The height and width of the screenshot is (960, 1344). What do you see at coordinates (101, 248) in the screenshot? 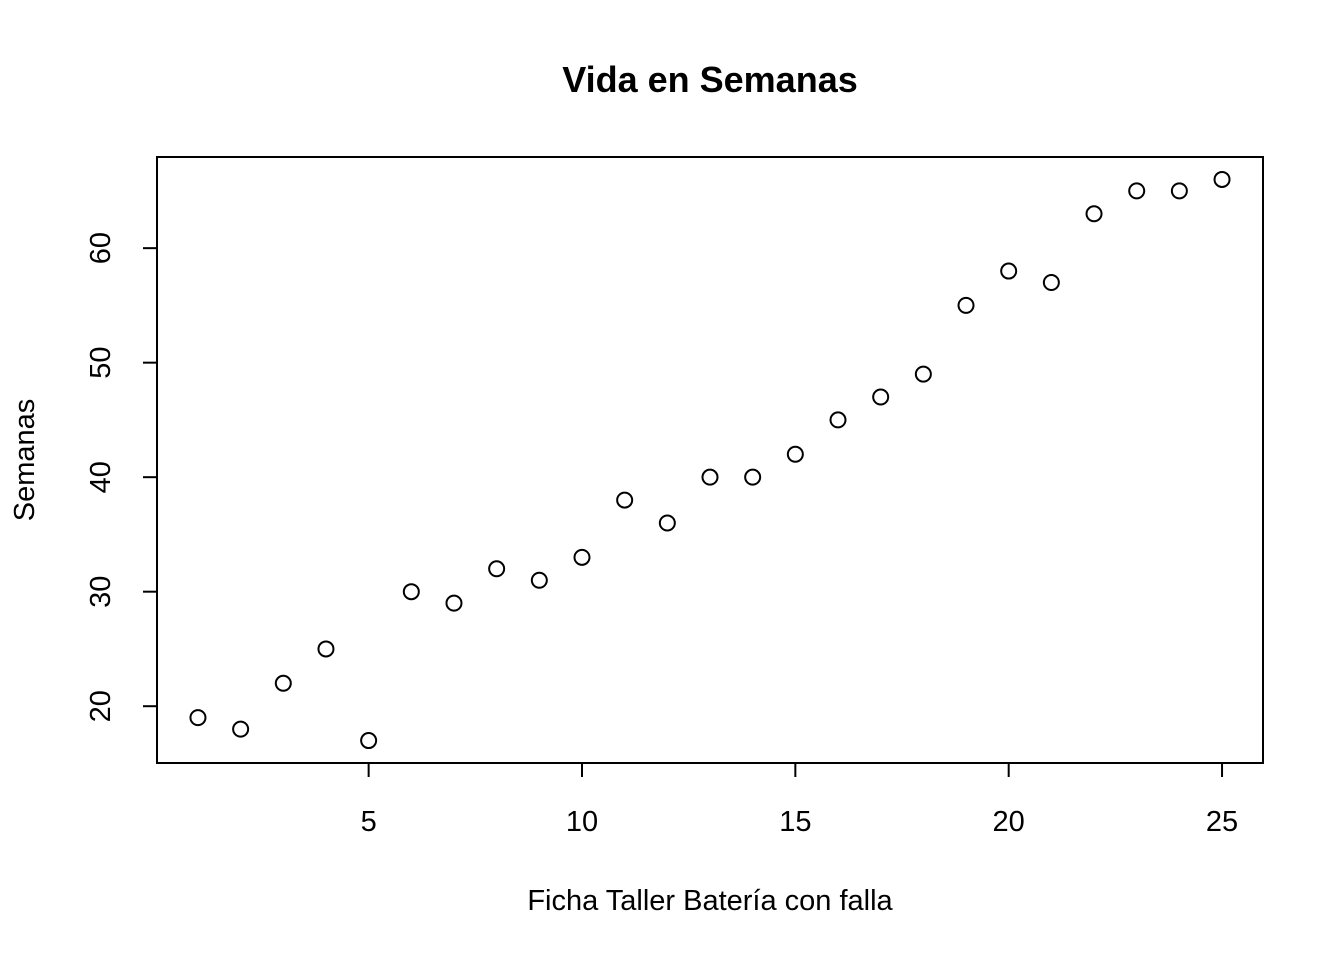
I see `y-tick-label: 60` at bounding box center [101, 248].